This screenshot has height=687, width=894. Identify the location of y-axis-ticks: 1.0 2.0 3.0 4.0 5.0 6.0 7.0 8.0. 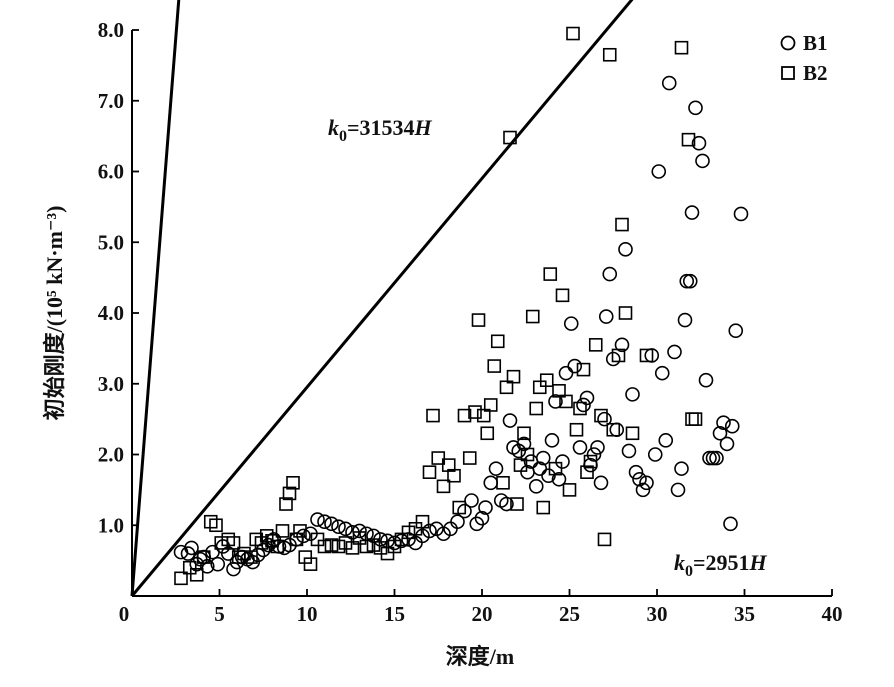
(118, 277).